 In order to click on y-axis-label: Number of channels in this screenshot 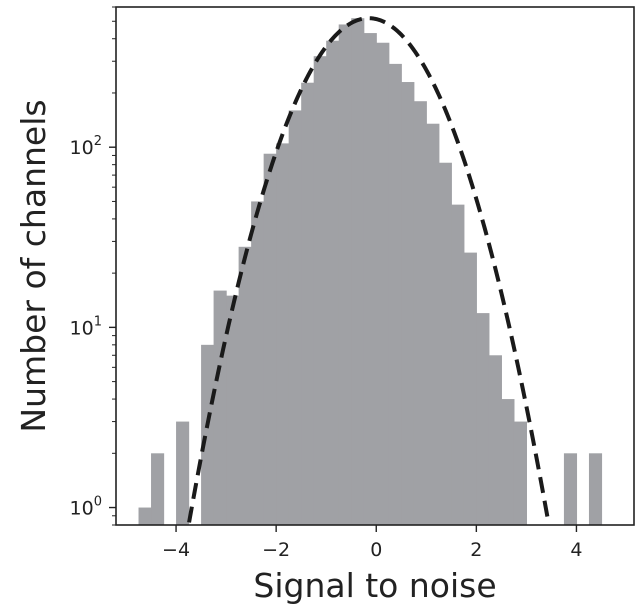, I will do `click(33, 265)`.